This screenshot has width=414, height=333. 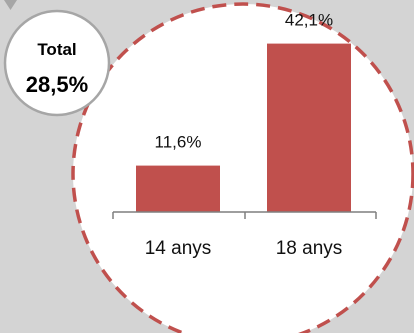 What do you see at coordinates (10, 5) in the screenshot?
I see `pointer-triangle` at bounding box center [10, 5].